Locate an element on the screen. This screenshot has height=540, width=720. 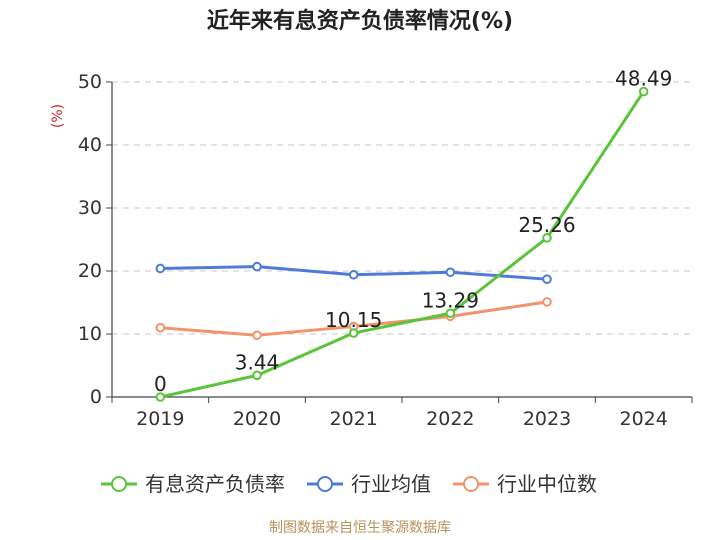
y-tick-label-2: 20 is located at coordinates (90, 271).